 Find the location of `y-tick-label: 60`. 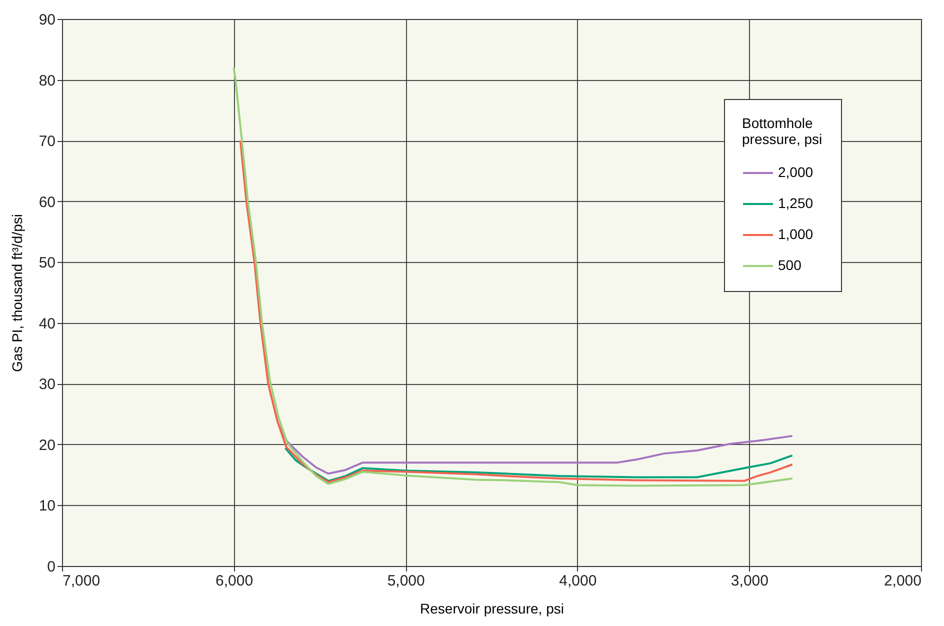

y-tick-label: 60 is located at coordinates (47, 202).